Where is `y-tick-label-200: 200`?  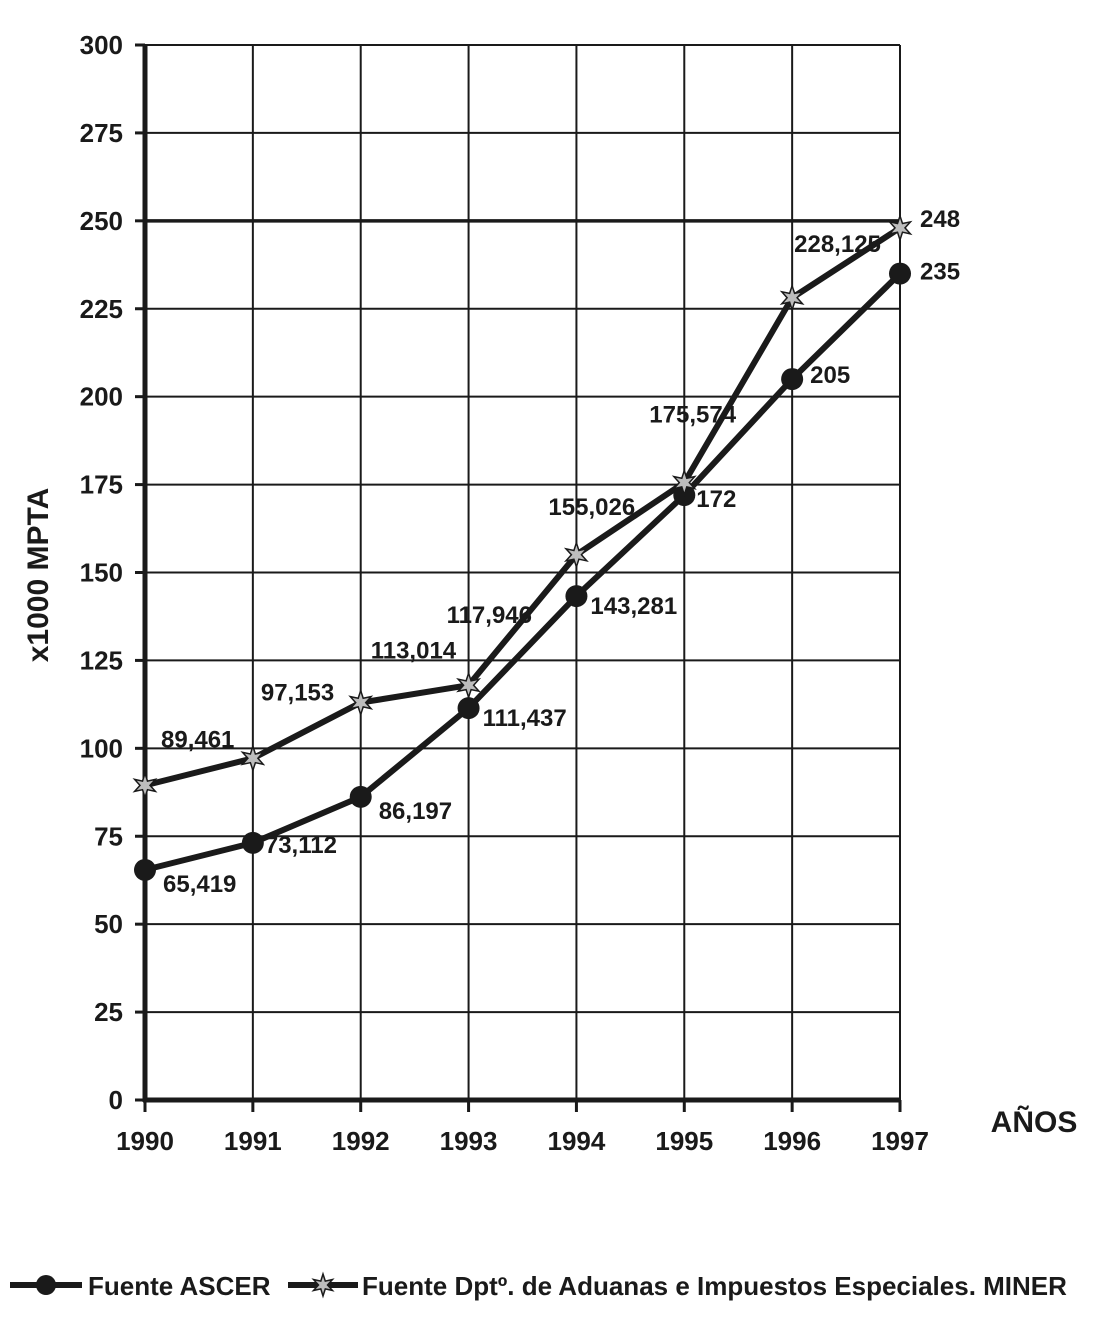
y-tick-label-200: 200 is located at coordinates (101, 397).